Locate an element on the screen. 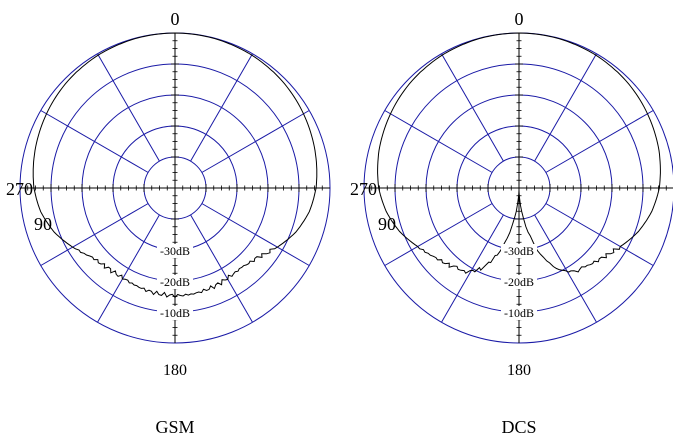 This screenshot has height=438, width=673. dcs-angle-label-270: 270 is located at coordinates (363, 189).